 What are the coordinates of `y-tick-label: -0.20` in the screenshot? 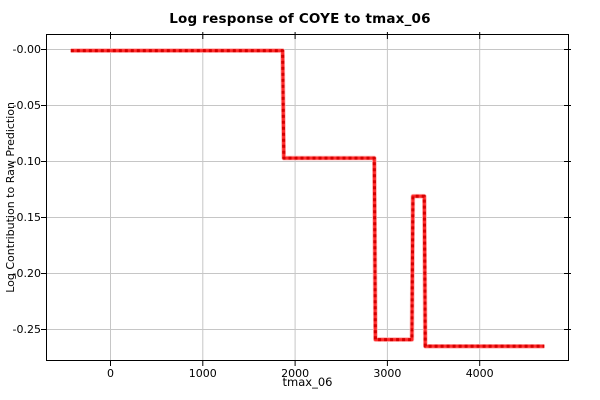 It's located at (26, 273).